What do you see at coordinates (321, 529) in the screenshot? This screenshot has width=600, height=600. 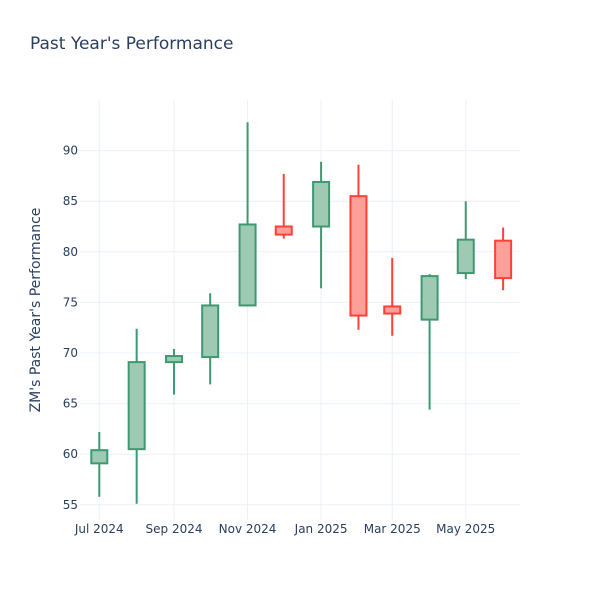 I see `x-tick-label: Jan 2025` at bounding box center [321, 529].